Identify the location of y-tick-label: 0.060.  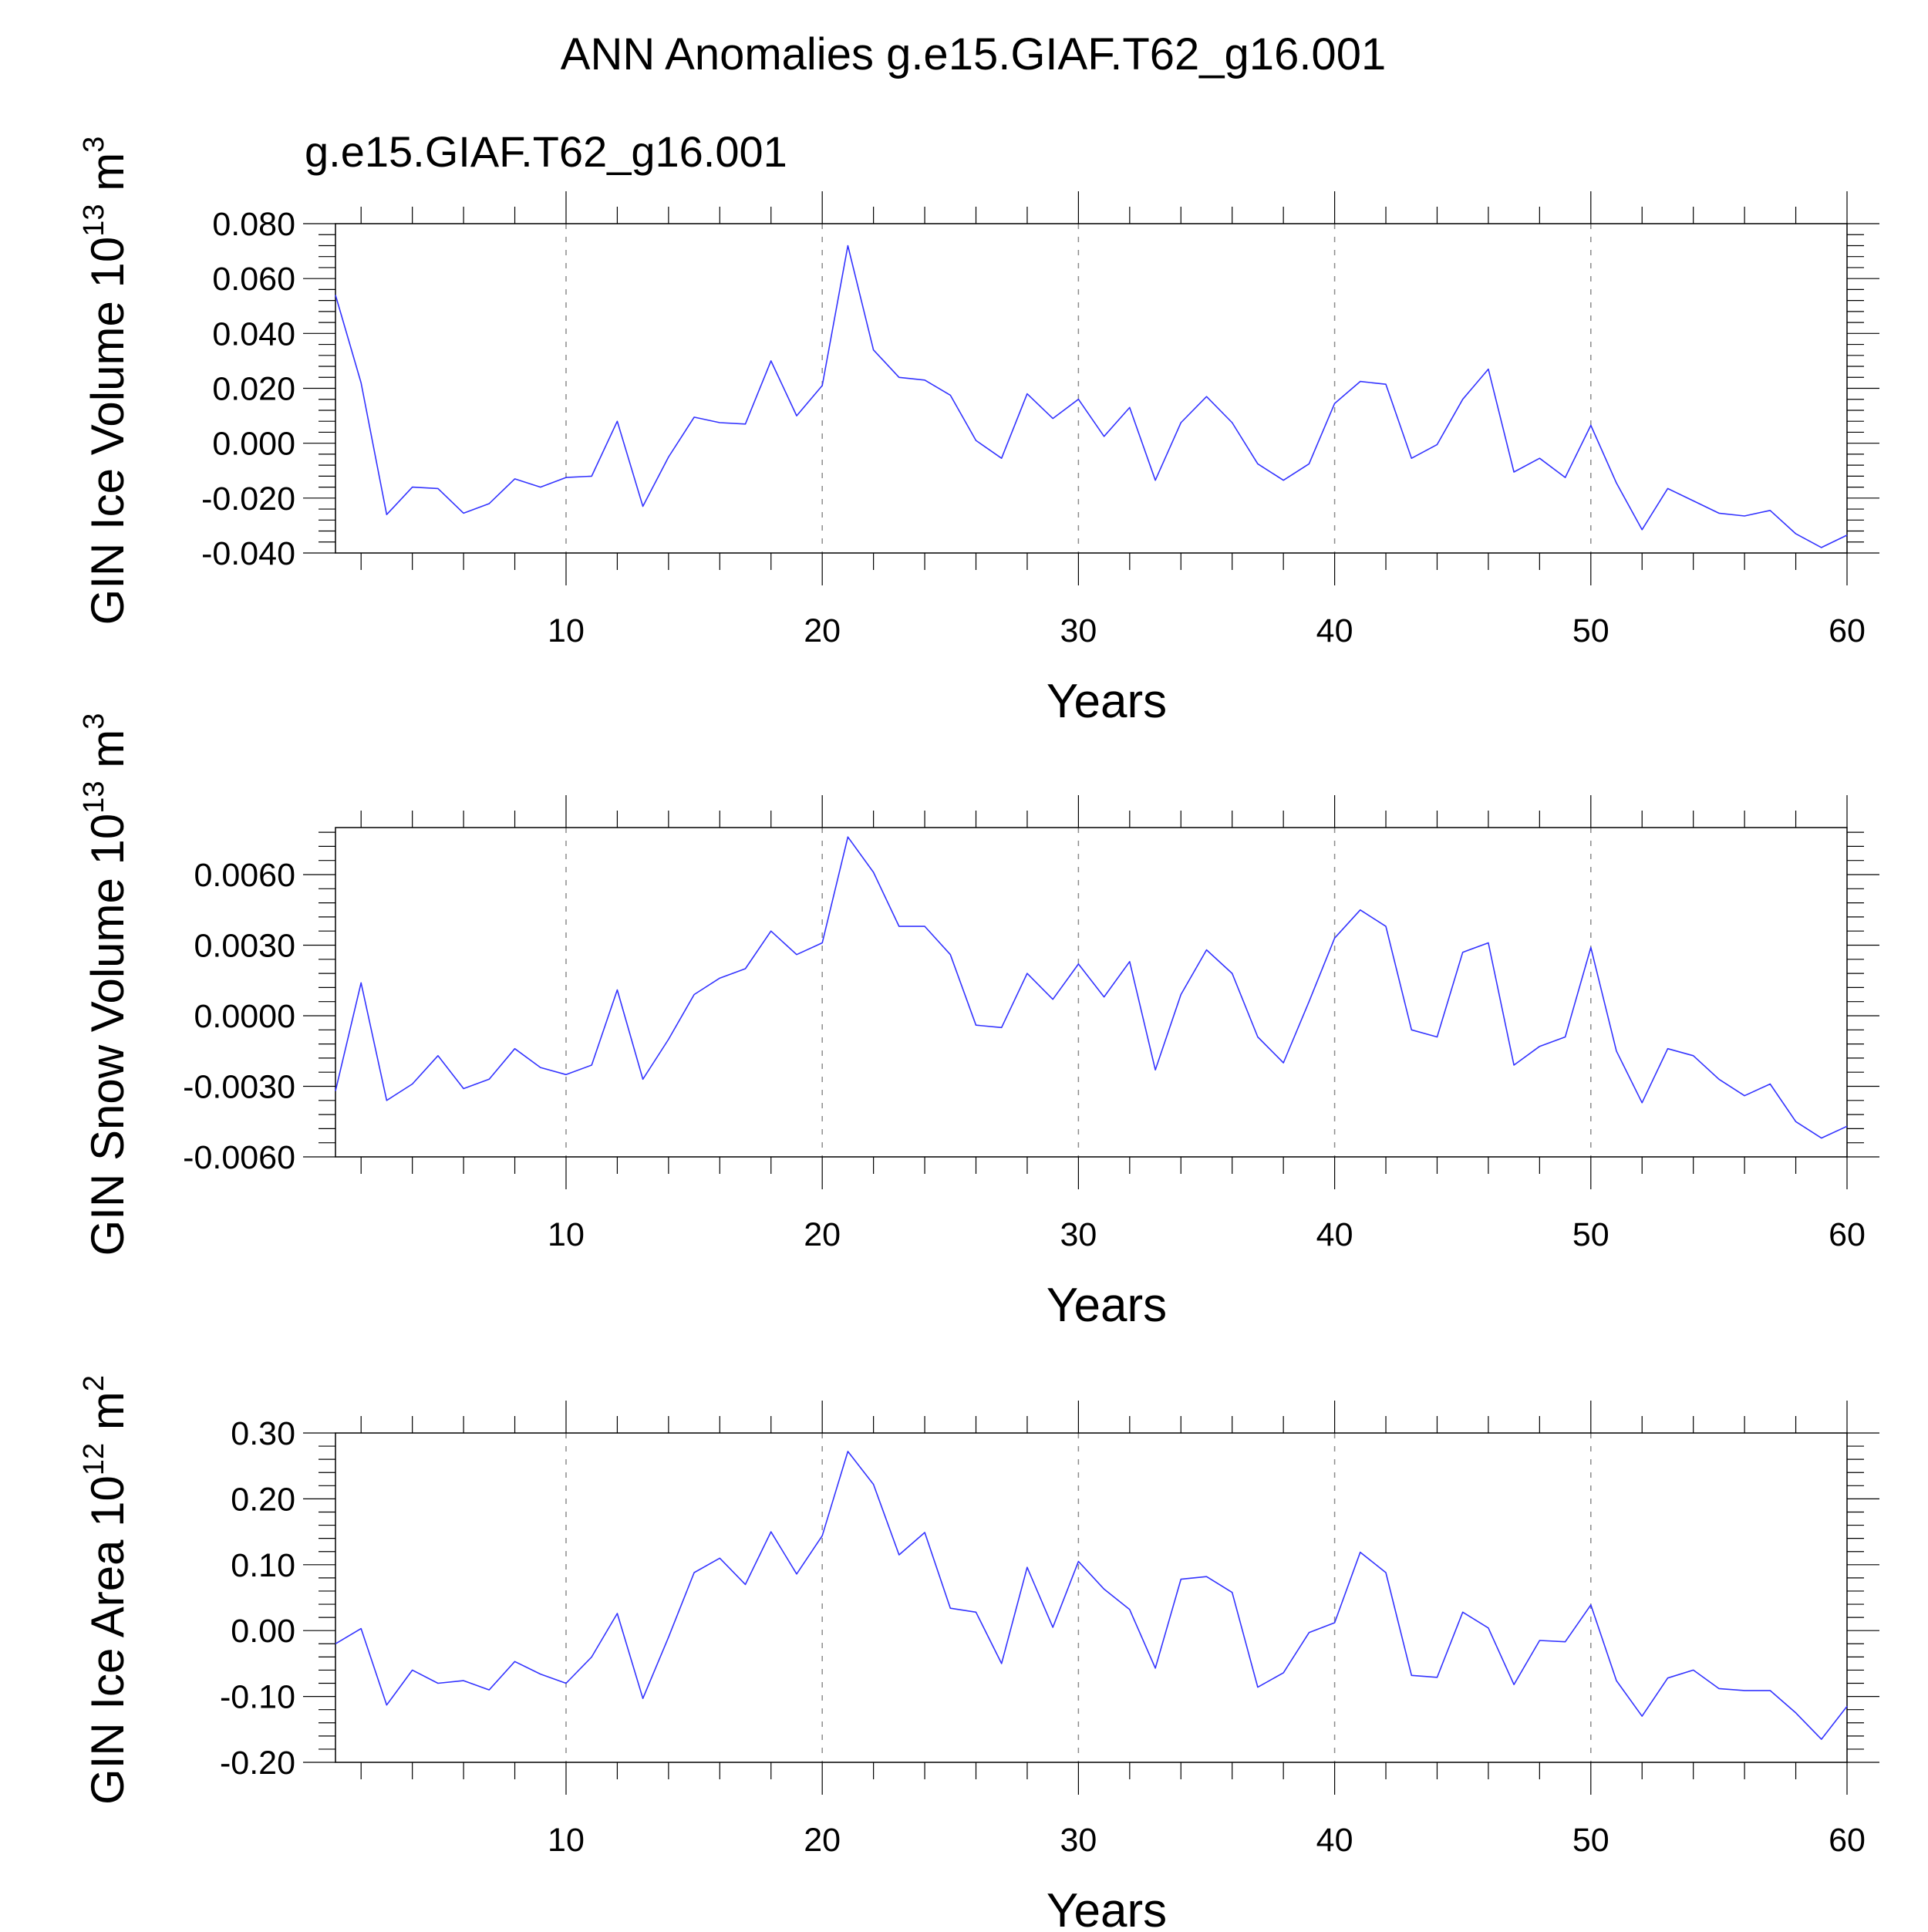
(254, 279).